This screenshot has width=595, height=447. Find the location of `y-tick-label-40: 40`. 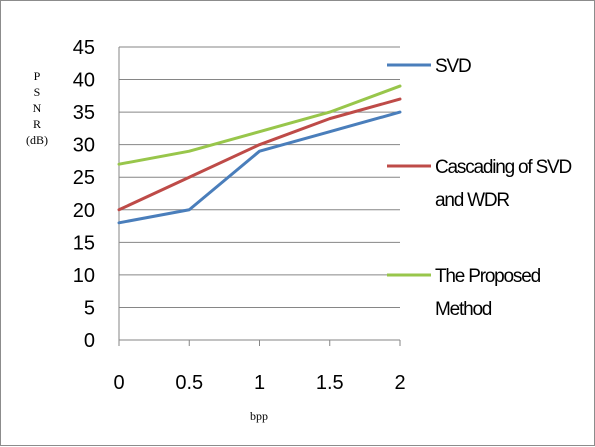

y-tick-label-40: 40 is located at coordinates (84, 81).